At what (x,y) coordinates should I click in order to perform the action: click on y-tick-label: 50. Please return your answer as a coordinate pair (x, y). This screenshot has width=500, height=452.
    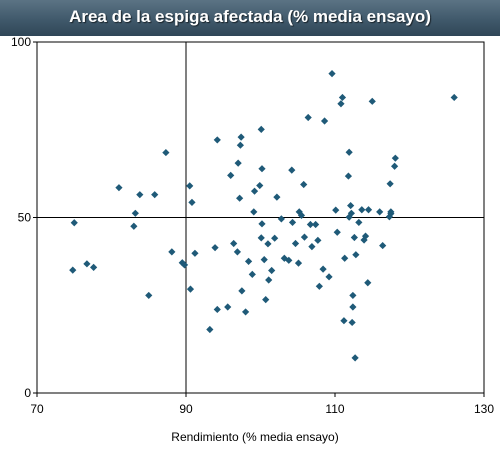
    Looking at the image, I should click on (25, 218).